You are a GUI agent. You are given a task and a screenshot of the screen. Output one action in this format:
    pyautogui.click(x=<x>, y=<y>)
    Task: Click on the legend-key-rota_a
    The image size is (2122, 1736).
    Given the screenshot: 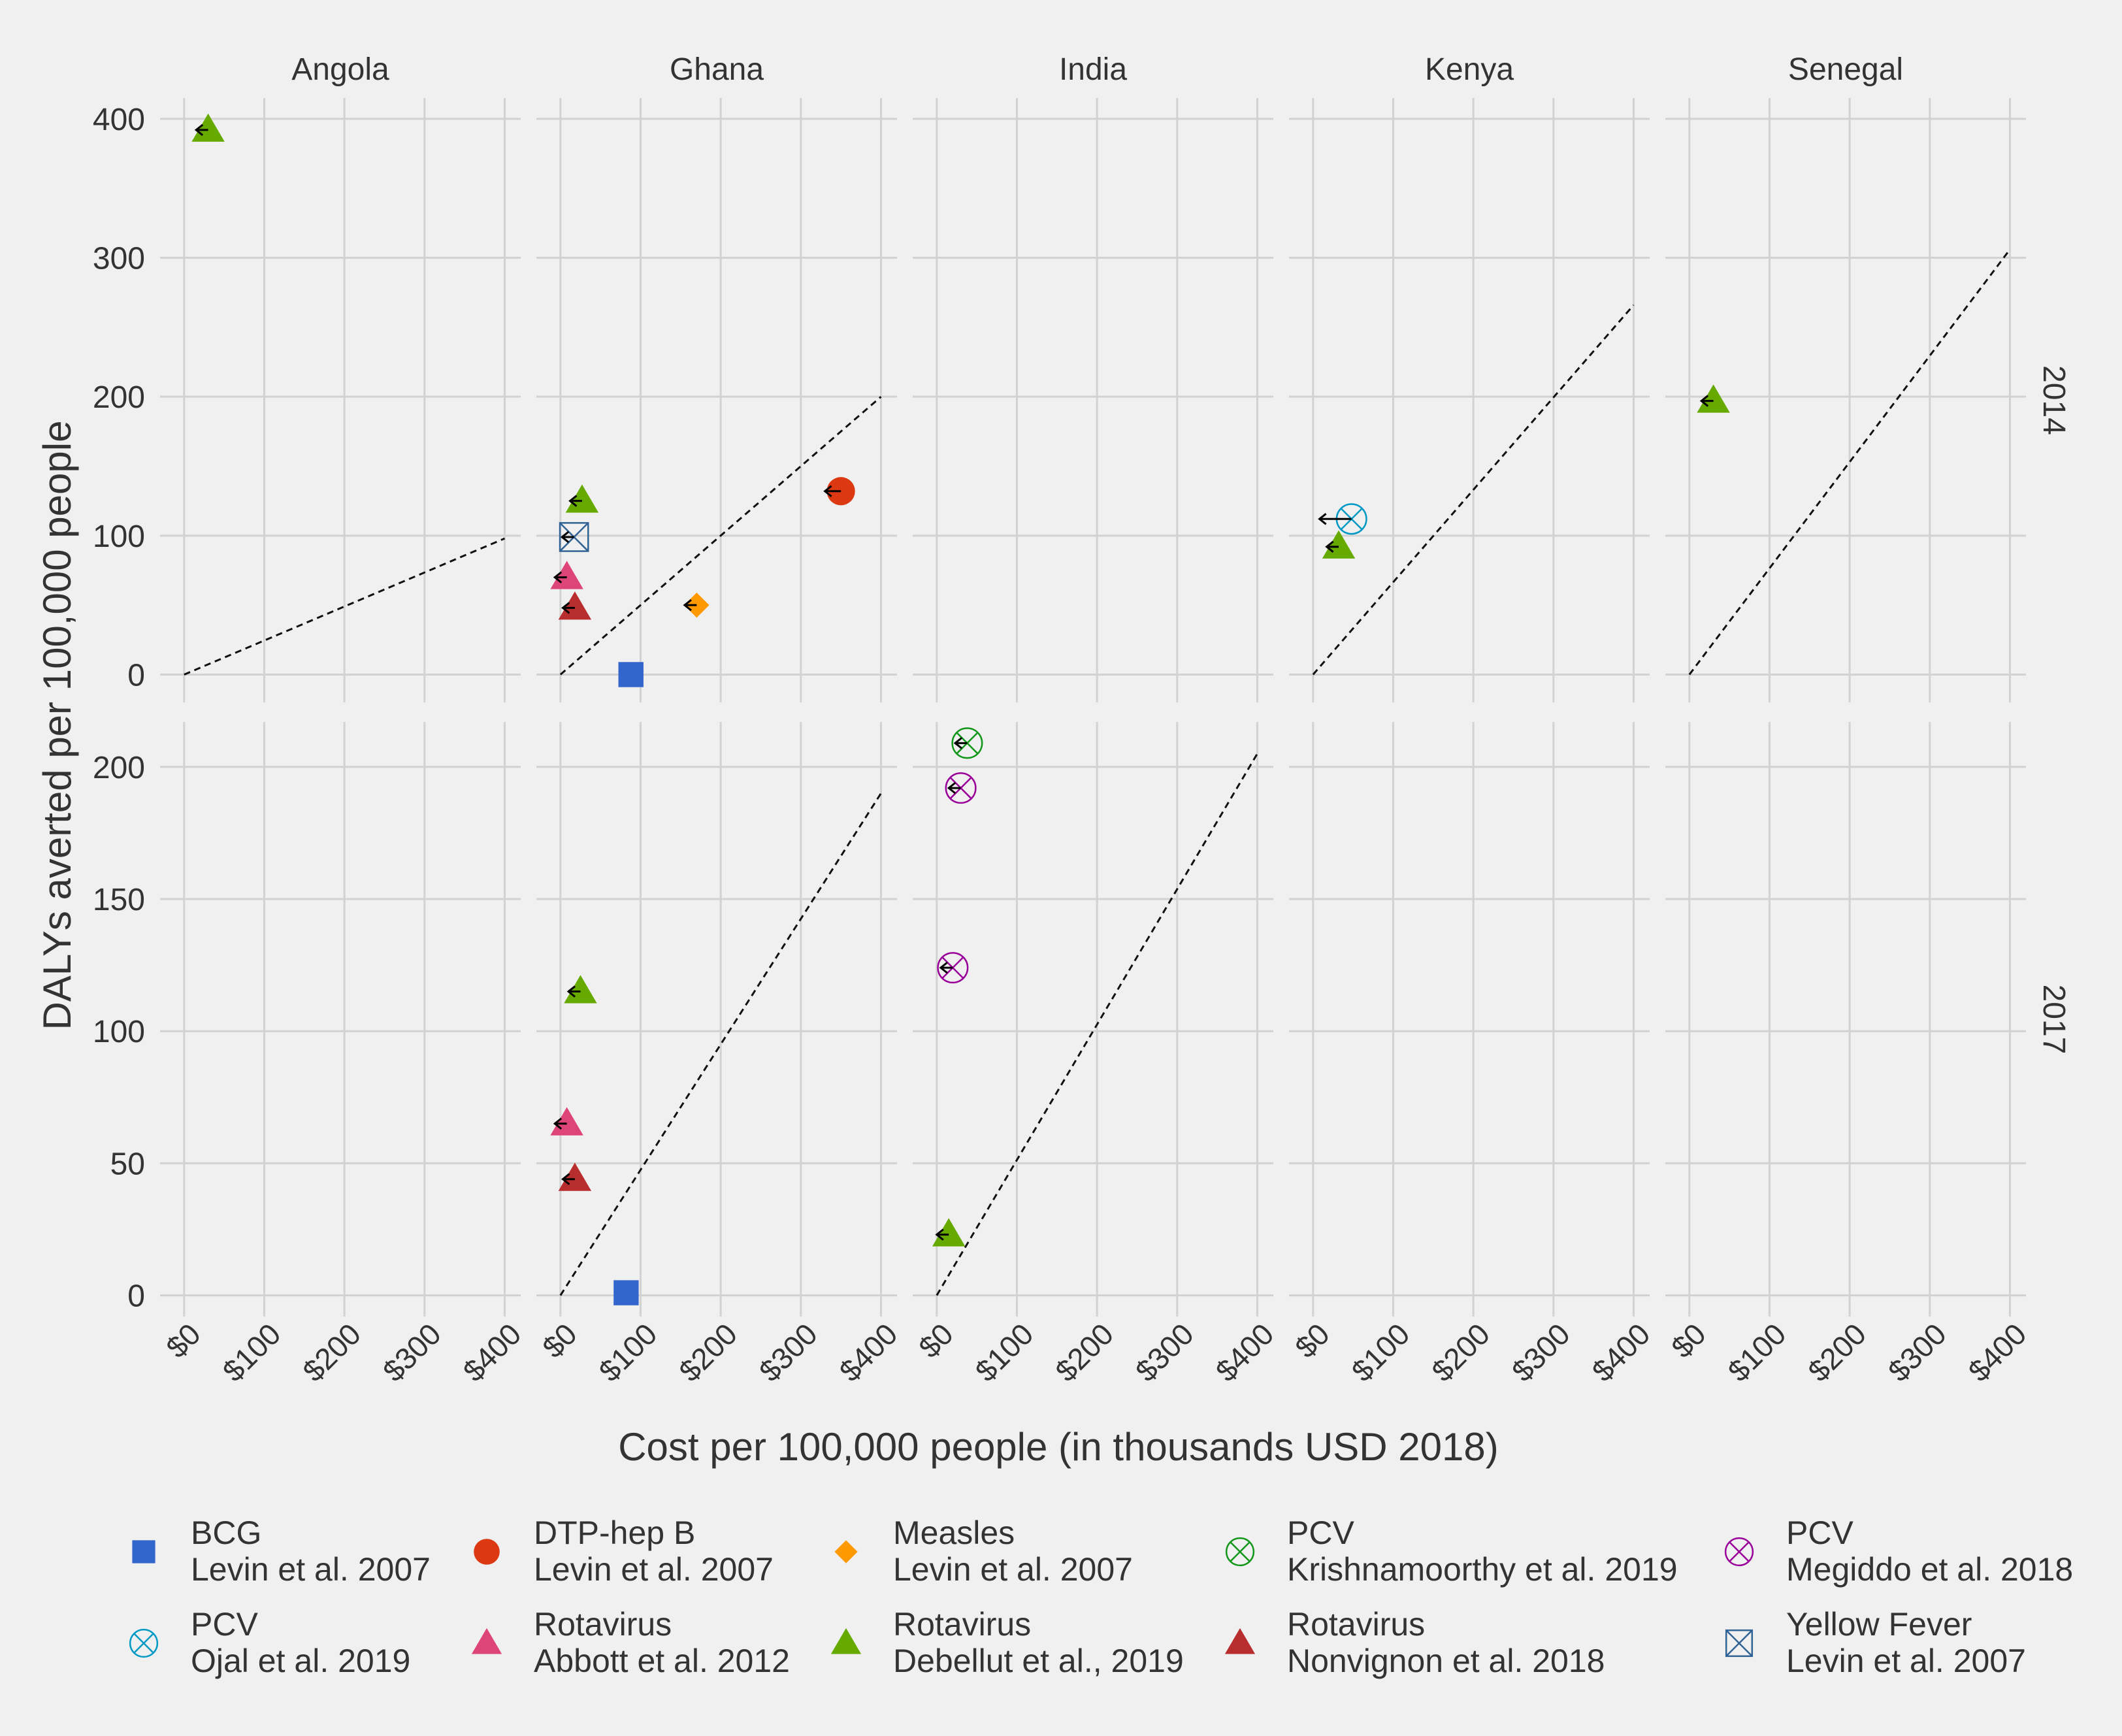 What is the action you would take?
    pyautogui.click(x=487, y=1641)
    